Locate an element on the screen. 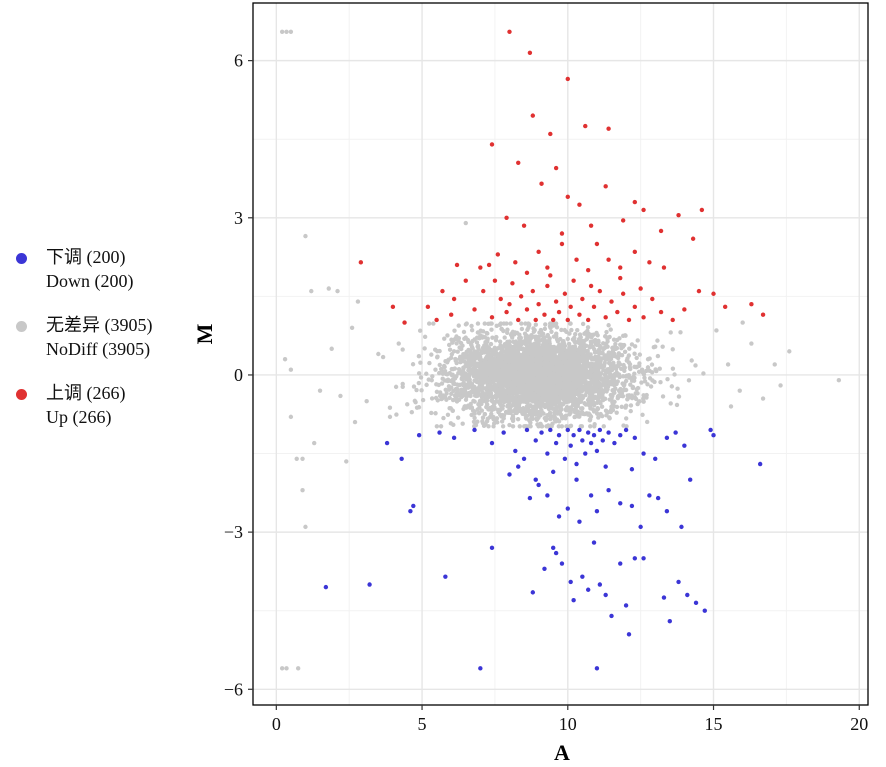 This screenshot has width=886, height=767. legend-item-nodiff: 无差异 (3905) NoDiff (3905) is located at coordinates (106, 337).